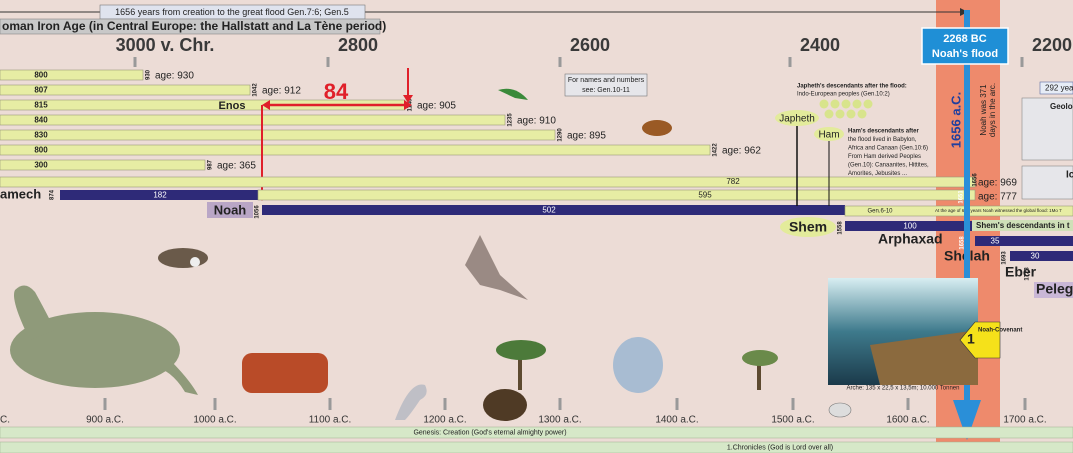 This screenshot has height=453, width=1073. I want to click on year-number: 874, so click(53, 194).